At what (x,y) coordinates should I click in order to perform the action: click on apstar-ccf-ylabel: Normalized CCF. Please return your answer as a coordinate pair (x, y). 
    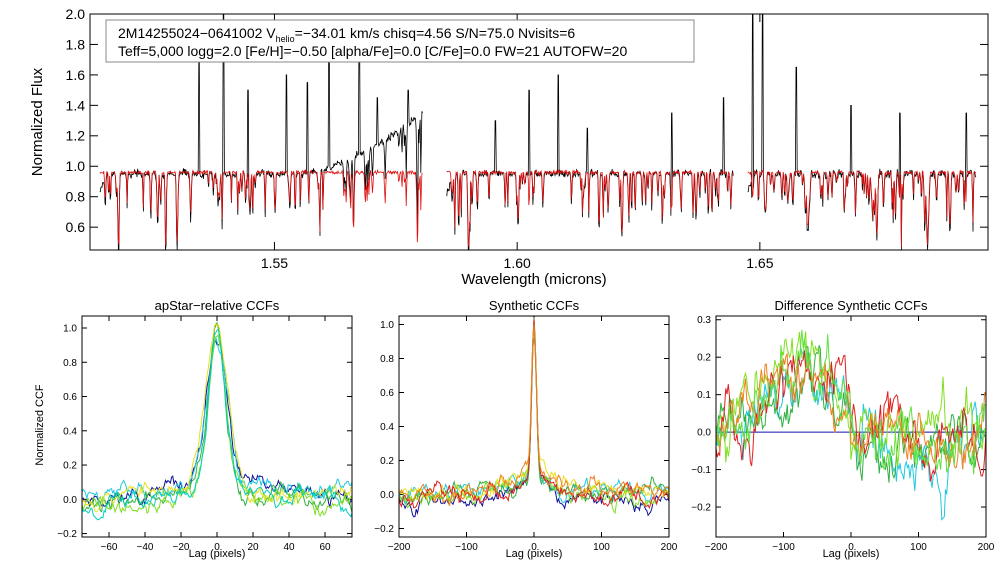
    Looking at the image, I should click on (40, 425).